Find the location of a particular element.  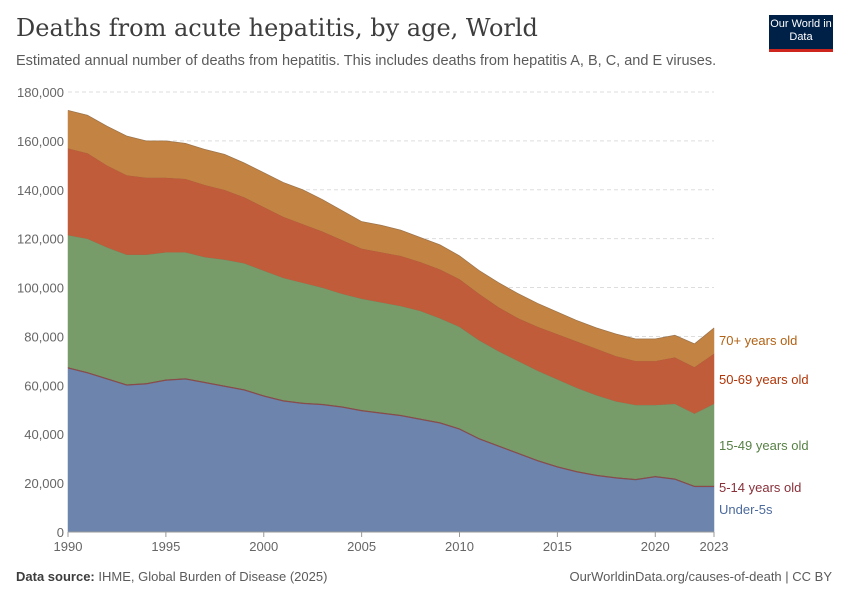

y-tick-label: 40,000 is located at coordinates (44, 434).